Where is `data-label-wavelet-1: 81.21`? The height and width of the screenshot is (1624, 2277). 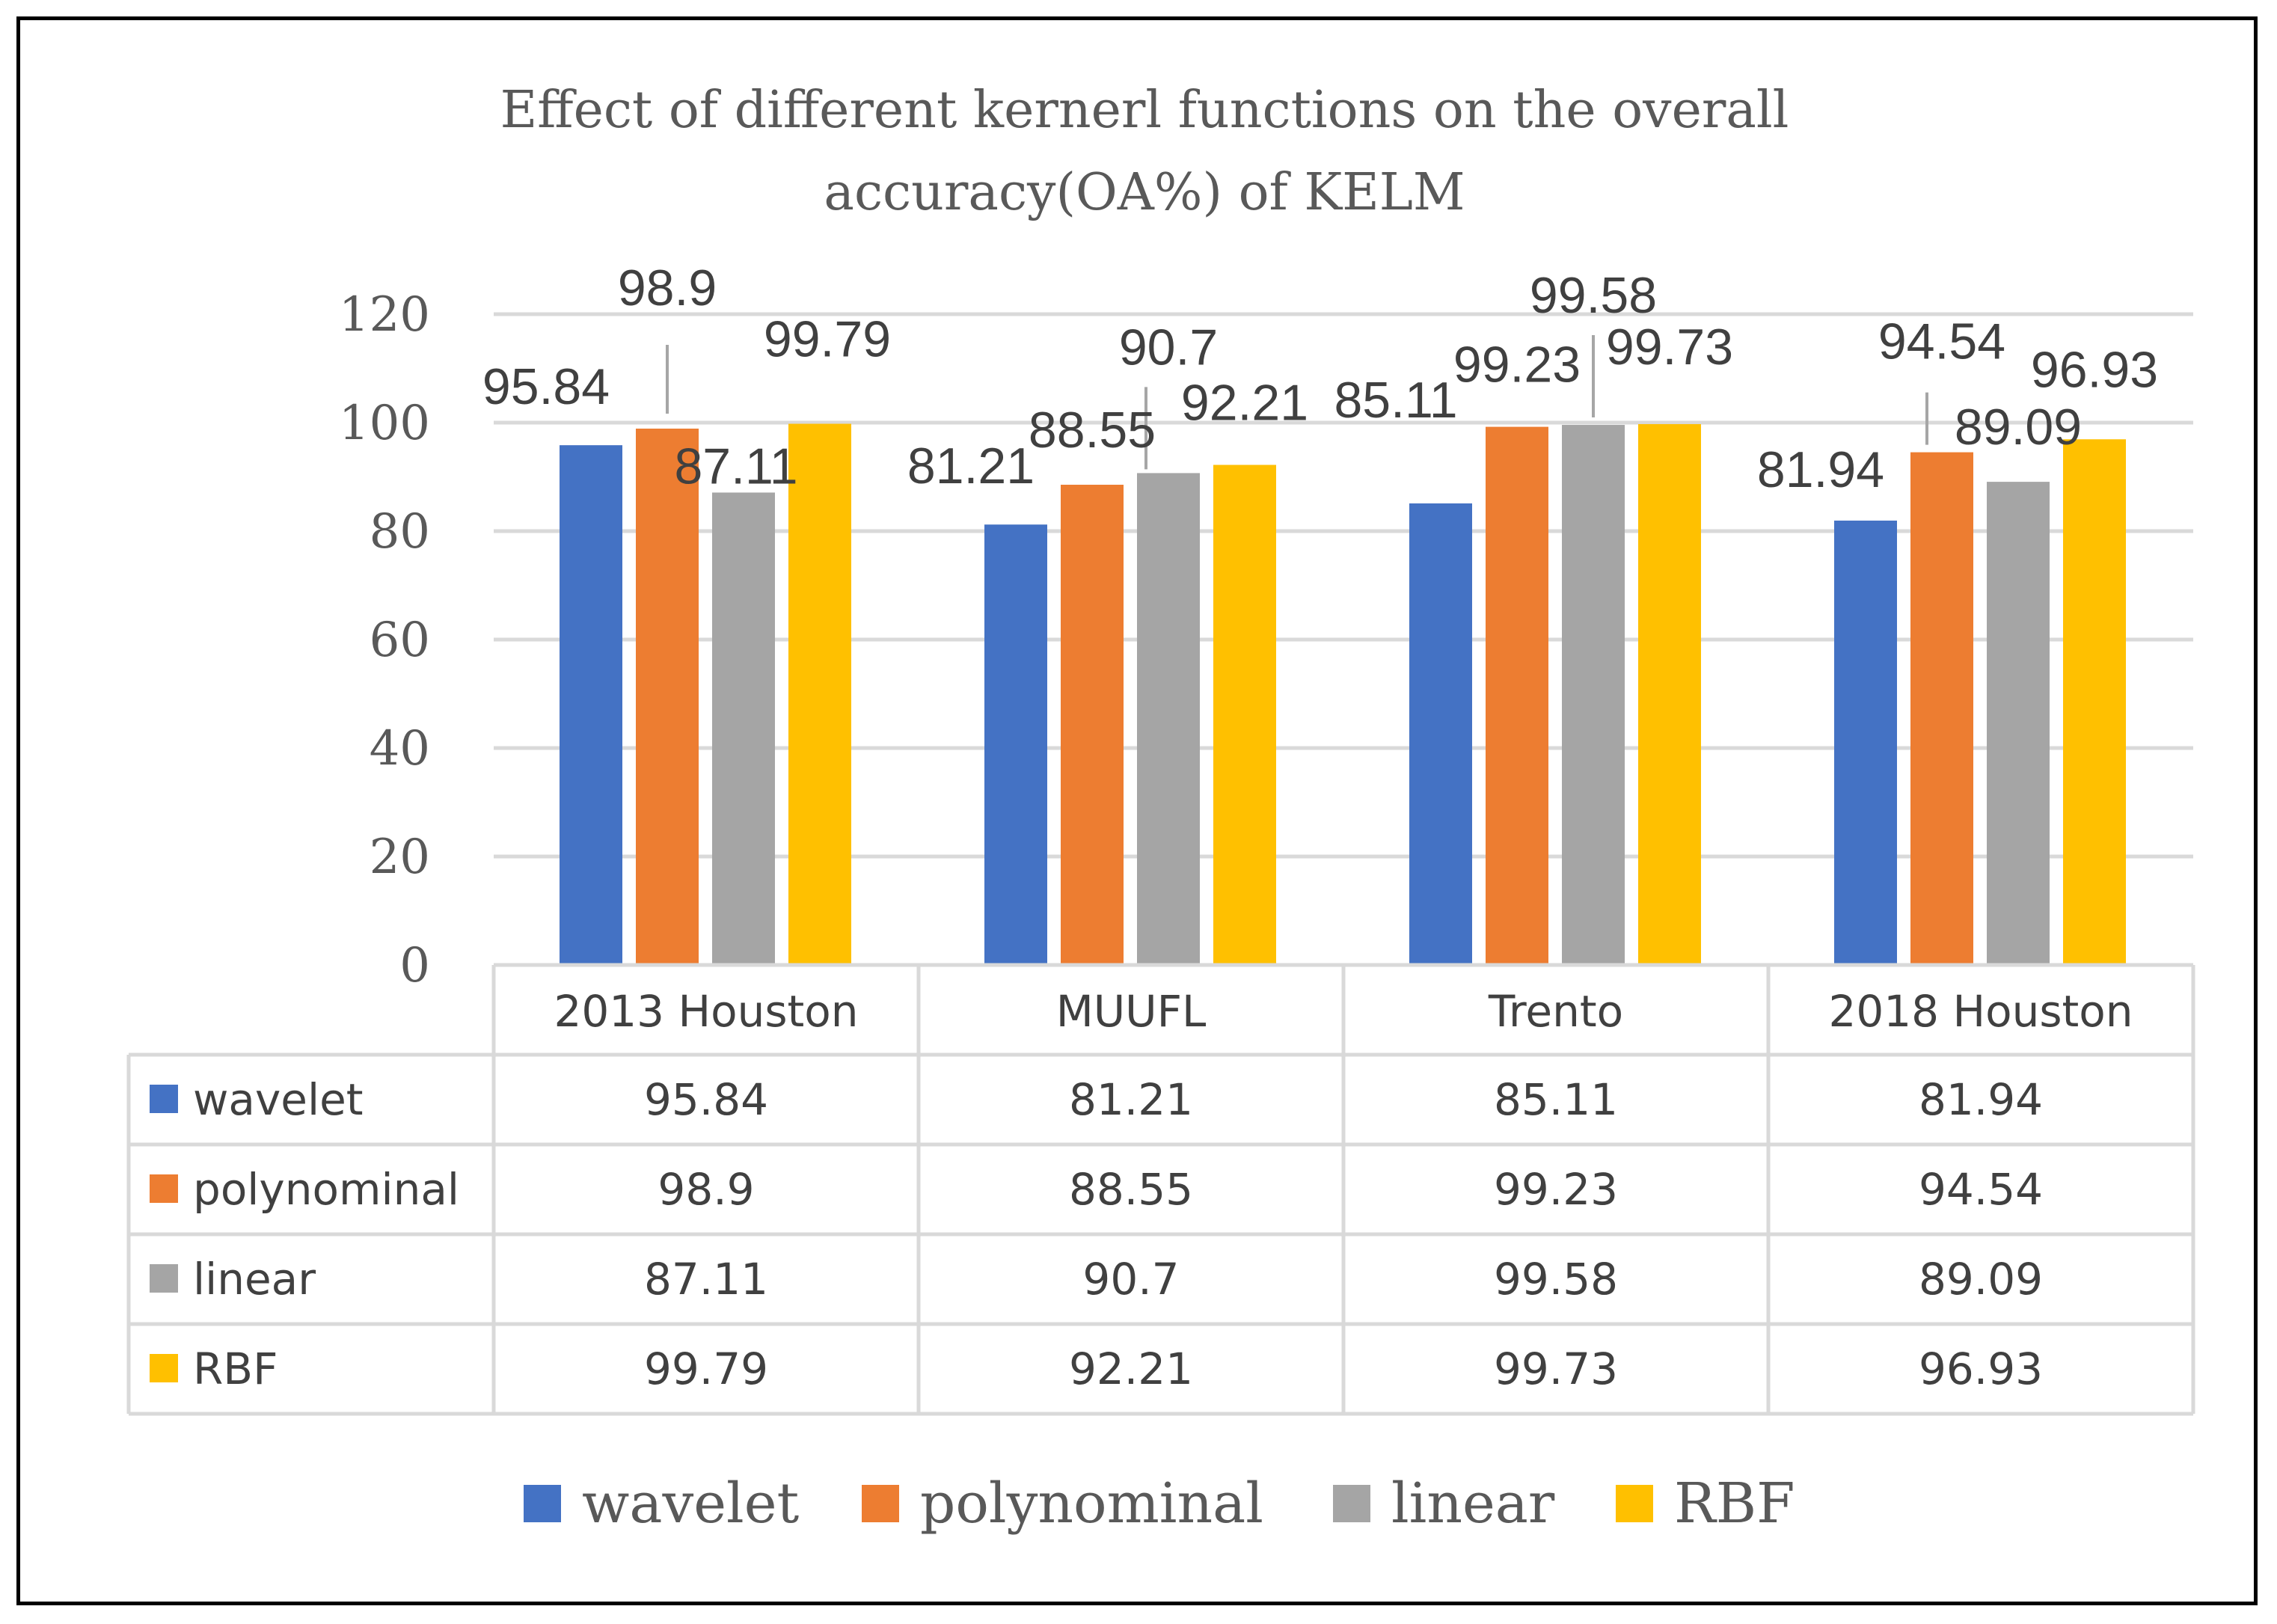 data-label-wavelet-1: 81.21 is located at coordinates (971, 466).